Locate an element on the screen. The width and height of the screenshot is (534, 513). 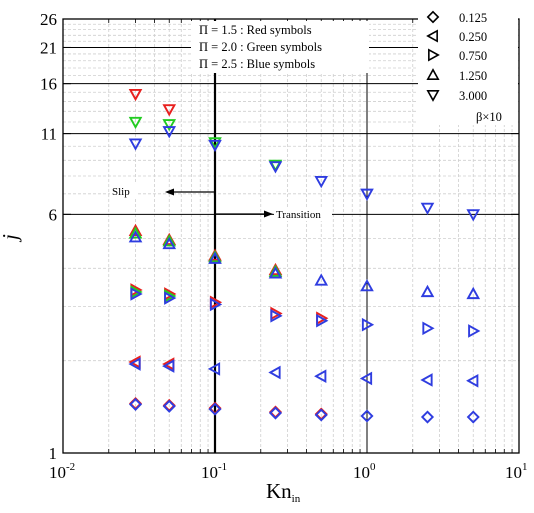
legend-label-0750: 0.750 is located at coordinates (473, 56).